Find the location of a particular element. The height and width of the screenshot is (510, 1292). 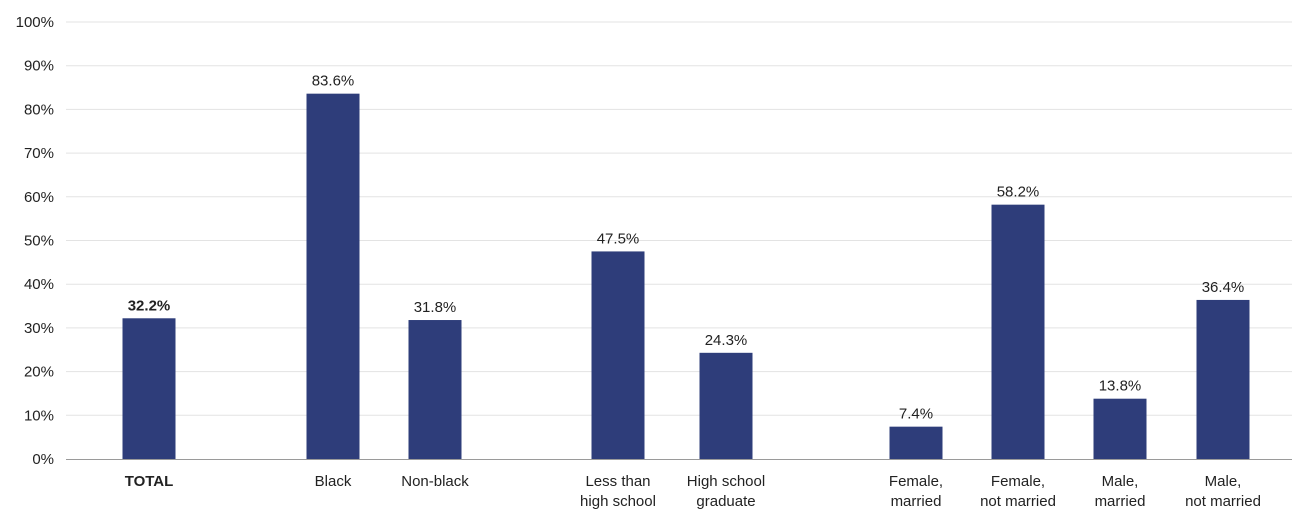

data-label: 83.6% is located at coordinates (333, 81).